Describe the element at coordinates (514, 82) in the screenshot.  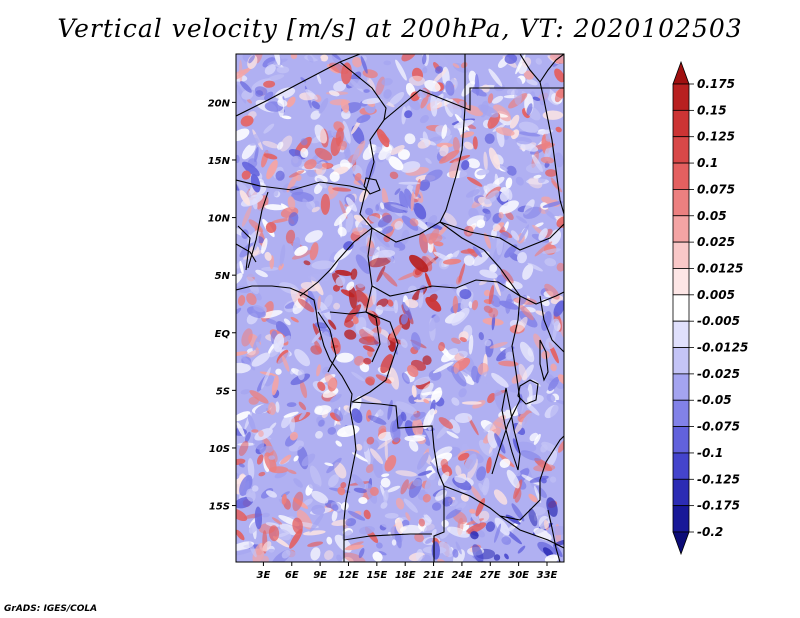
I see `border-libya-egypt` at that location.